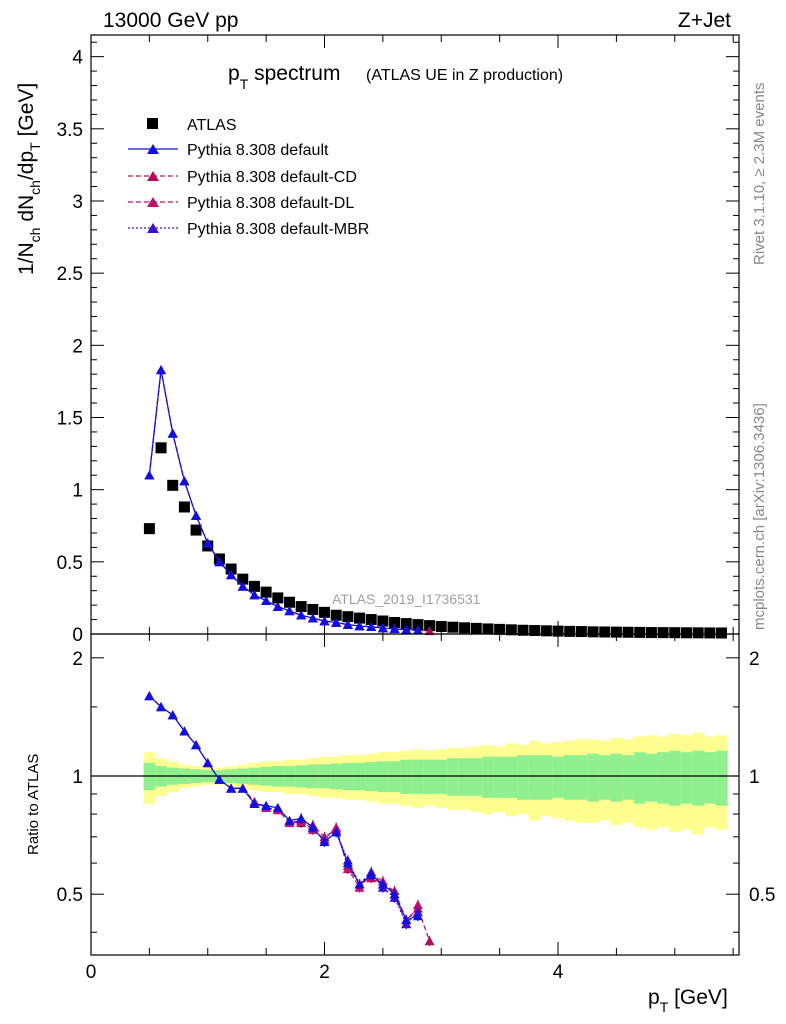 The width and height of the screenshot is (786, 1024). What do you see at coordinates (70, 895) in the screenshot?
I see `ratio-y-tick-label: 0.5` at bounding box center [70, 895].